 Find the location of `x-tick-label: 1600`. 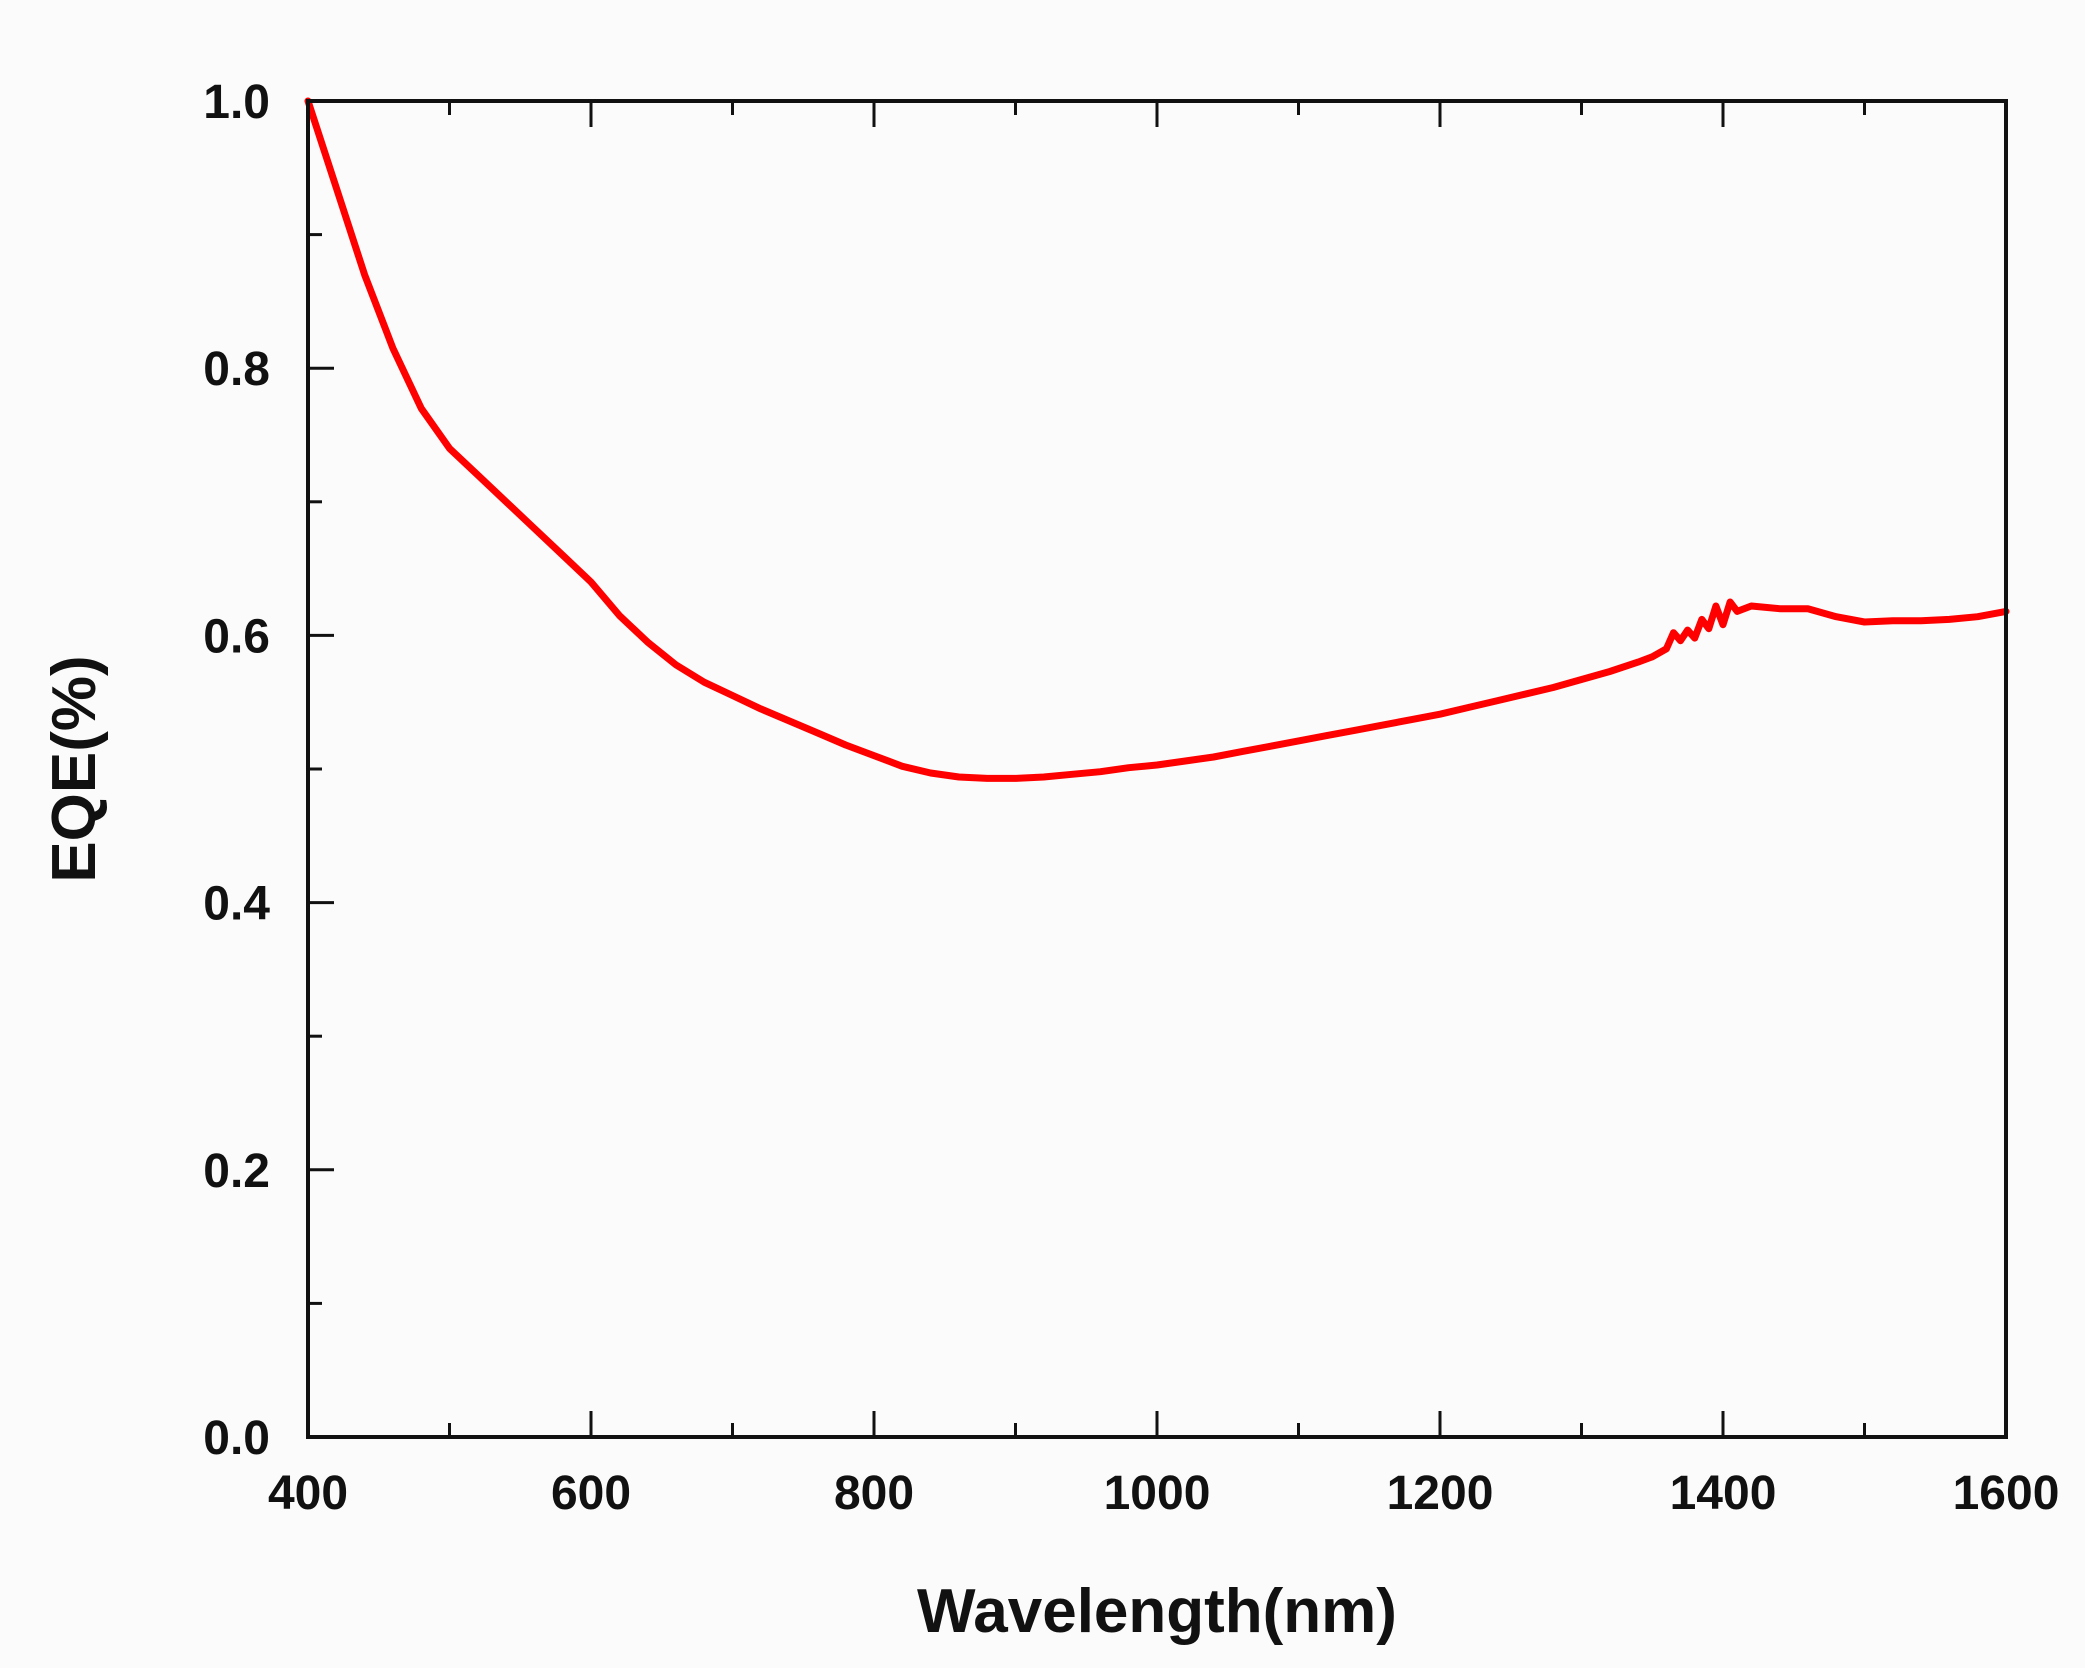

x-tick-label: 1600 is located at coordinates (2006, 1493).